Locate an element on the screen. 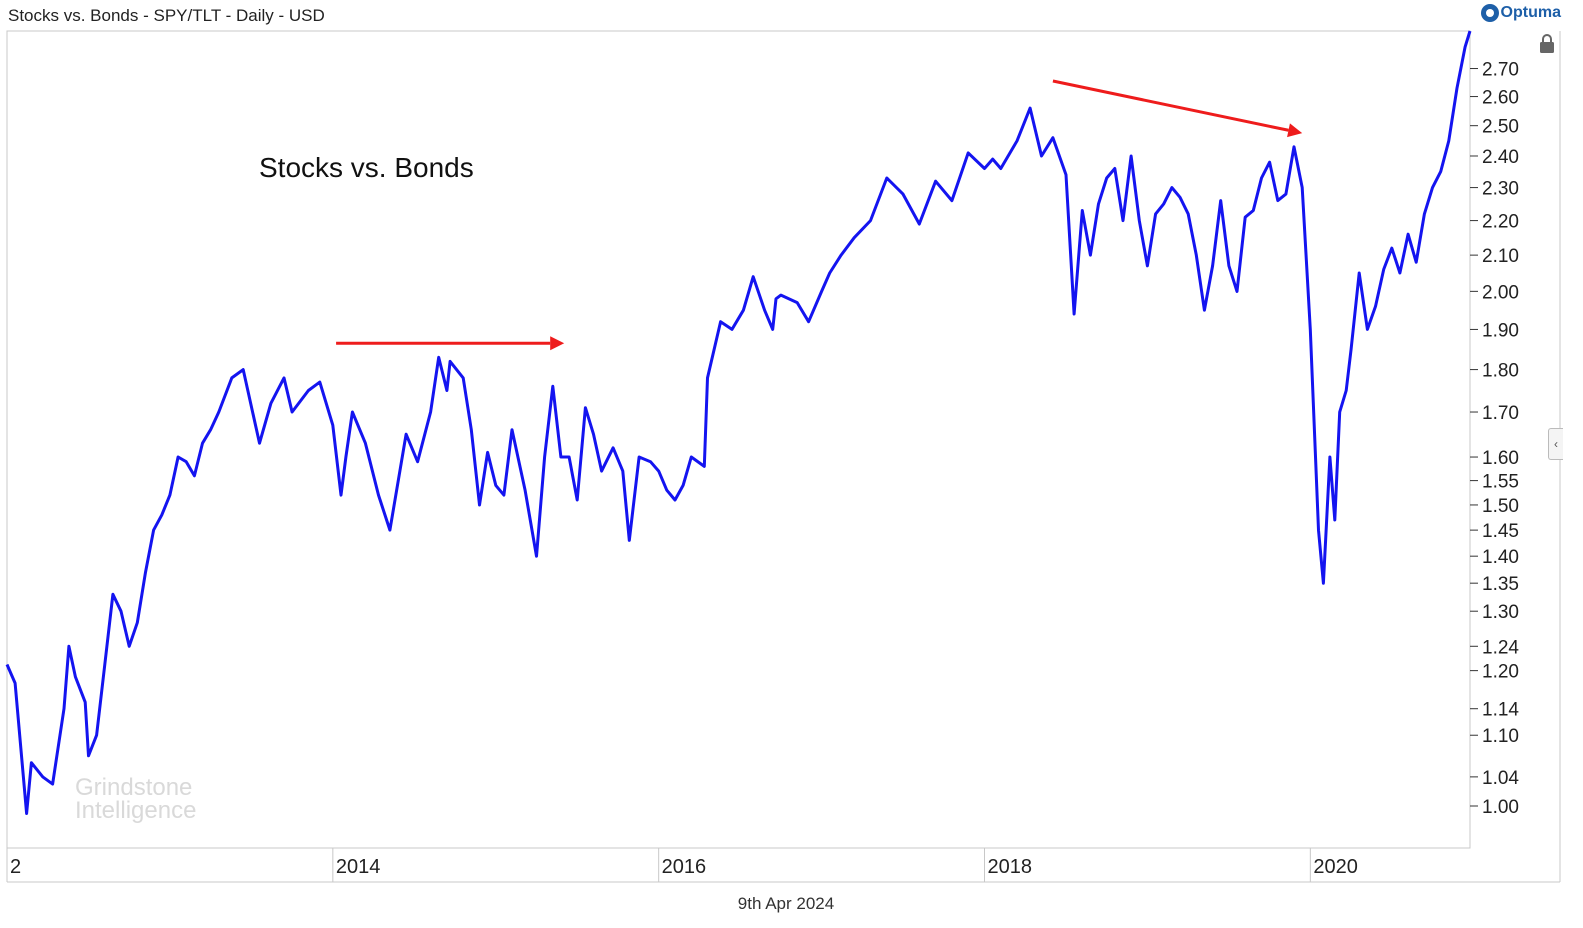 The height and width of the screenshot is (928, 1583). chart-title: Stocks vs. Bonds is located at coordinates (366, 167).